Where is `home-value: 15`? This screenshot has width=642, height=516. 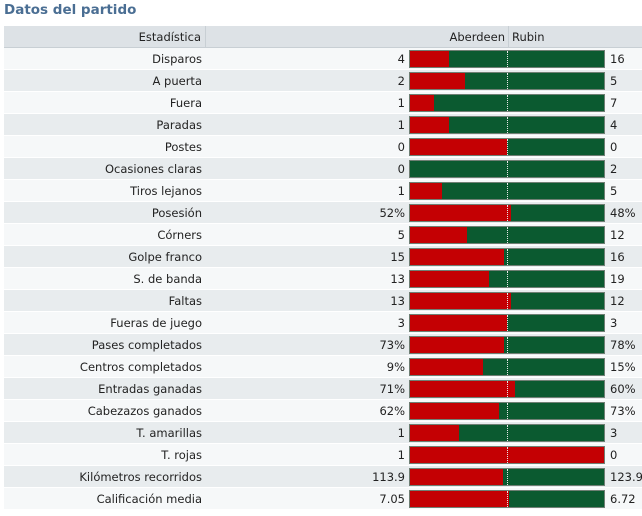
home-value: 15 is located at coordinates (397, 256).